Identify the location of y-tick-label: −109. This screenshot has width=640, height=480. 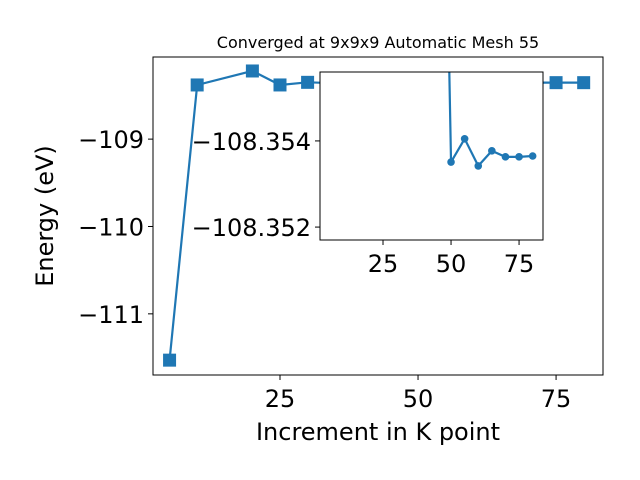
(111, 140).